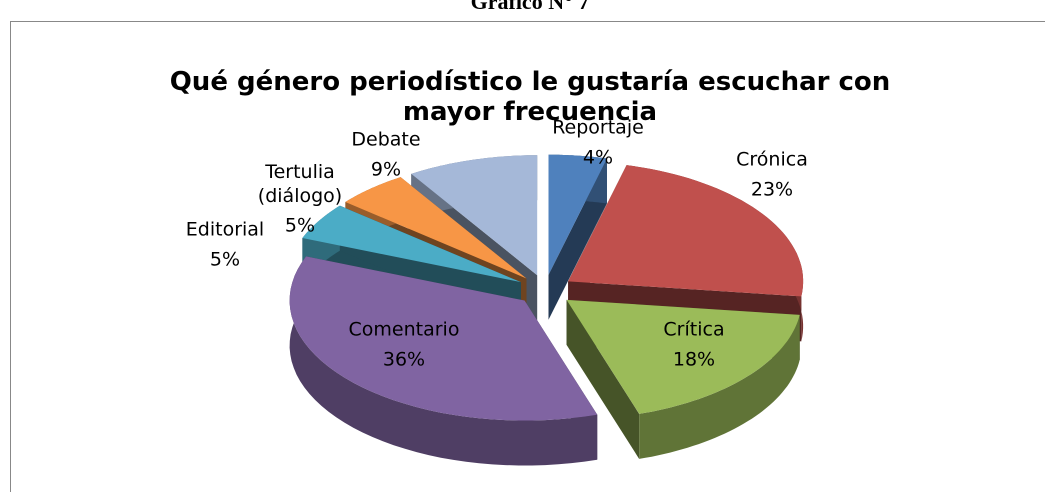 This screenshot has height=496, width=1045. Describe the element at coordinates (386, 170) in the screenshot. I see `value-label: 9%` at that location.